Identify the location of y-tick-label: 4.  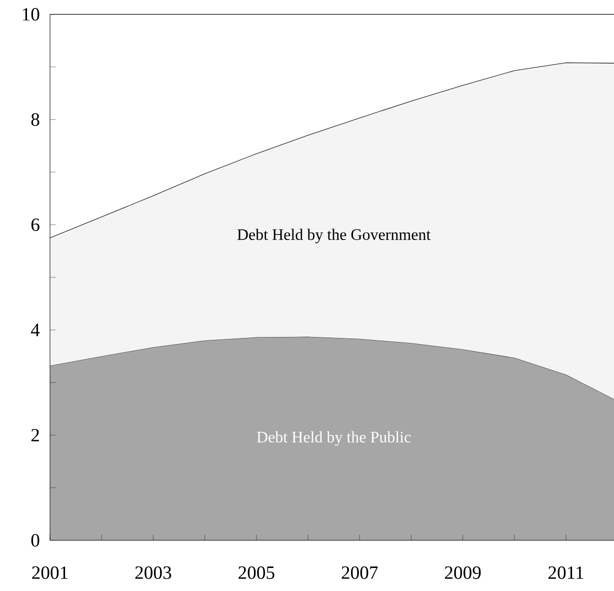
(35, 330).